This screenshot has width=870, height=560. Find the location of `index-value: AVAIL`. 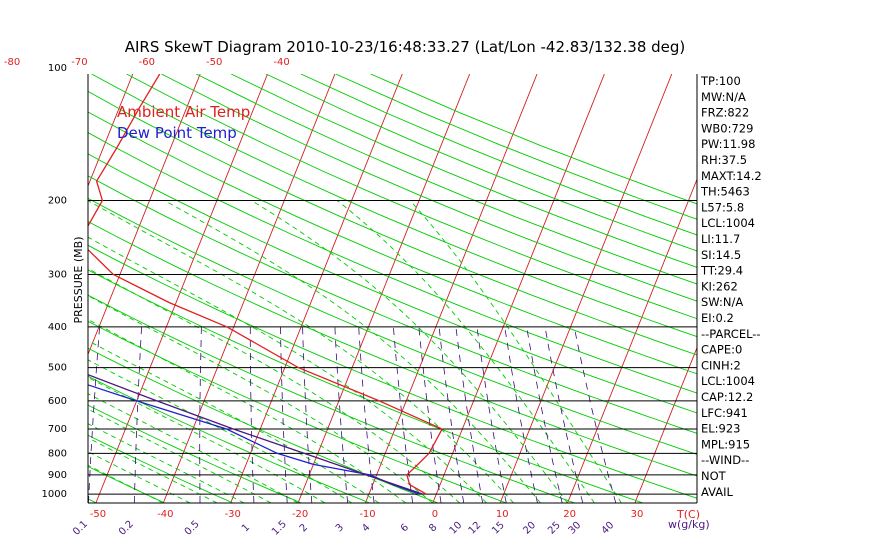

index-value: AVAIL is located at coordinates (717, 492).